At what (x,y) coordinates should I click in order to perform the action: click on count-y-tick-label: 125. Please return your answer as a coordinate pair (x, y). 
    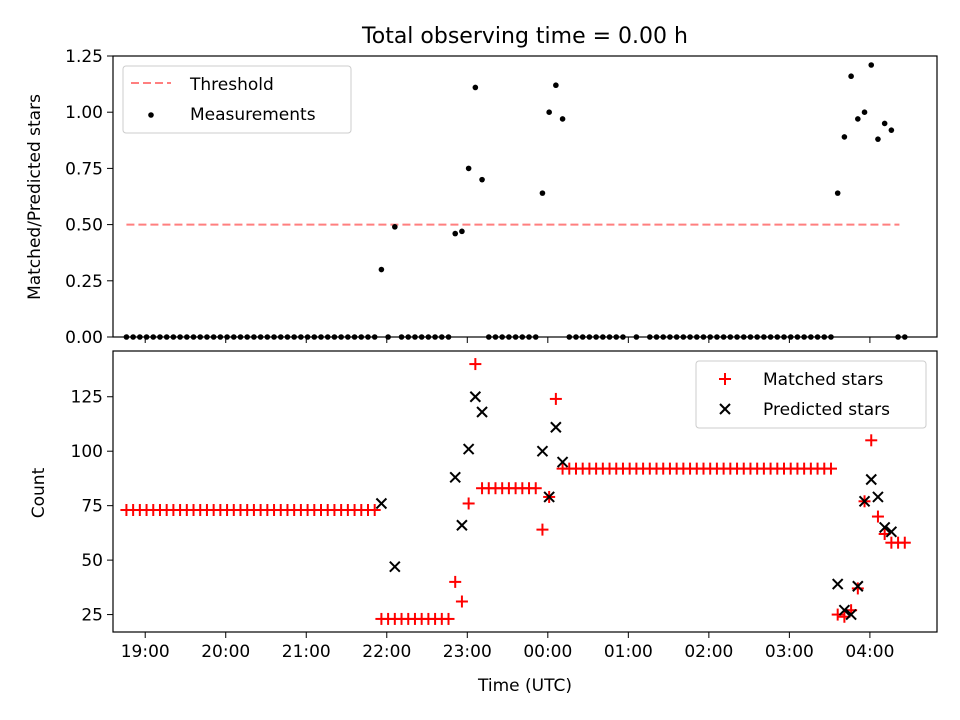
    Looking at the image, I should click on (87, 398).